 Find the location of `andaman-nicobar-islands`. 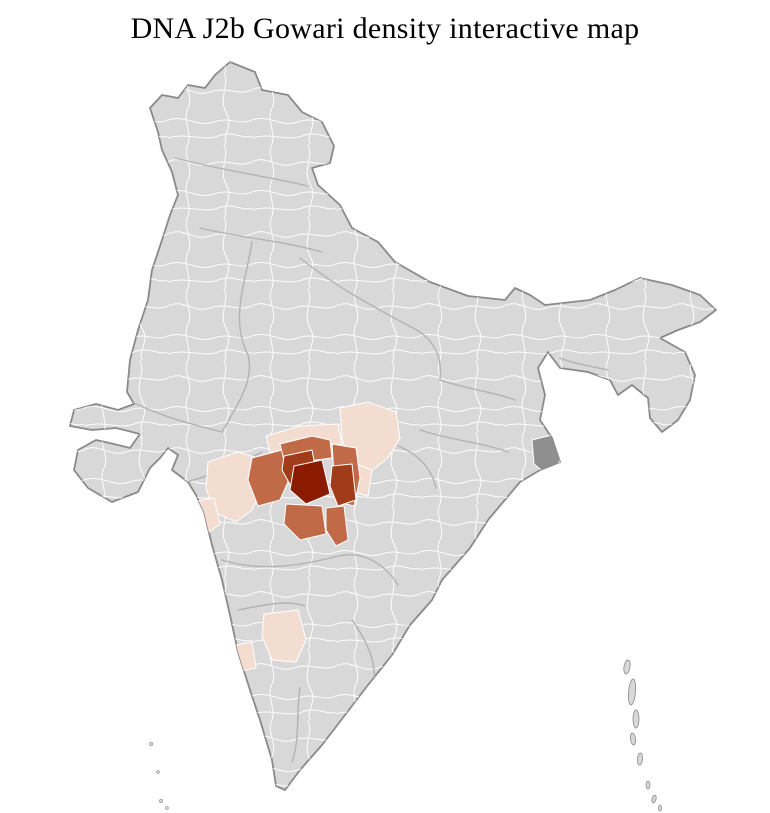

andaman-nicobar-islands is located at coordinates (642, 735).